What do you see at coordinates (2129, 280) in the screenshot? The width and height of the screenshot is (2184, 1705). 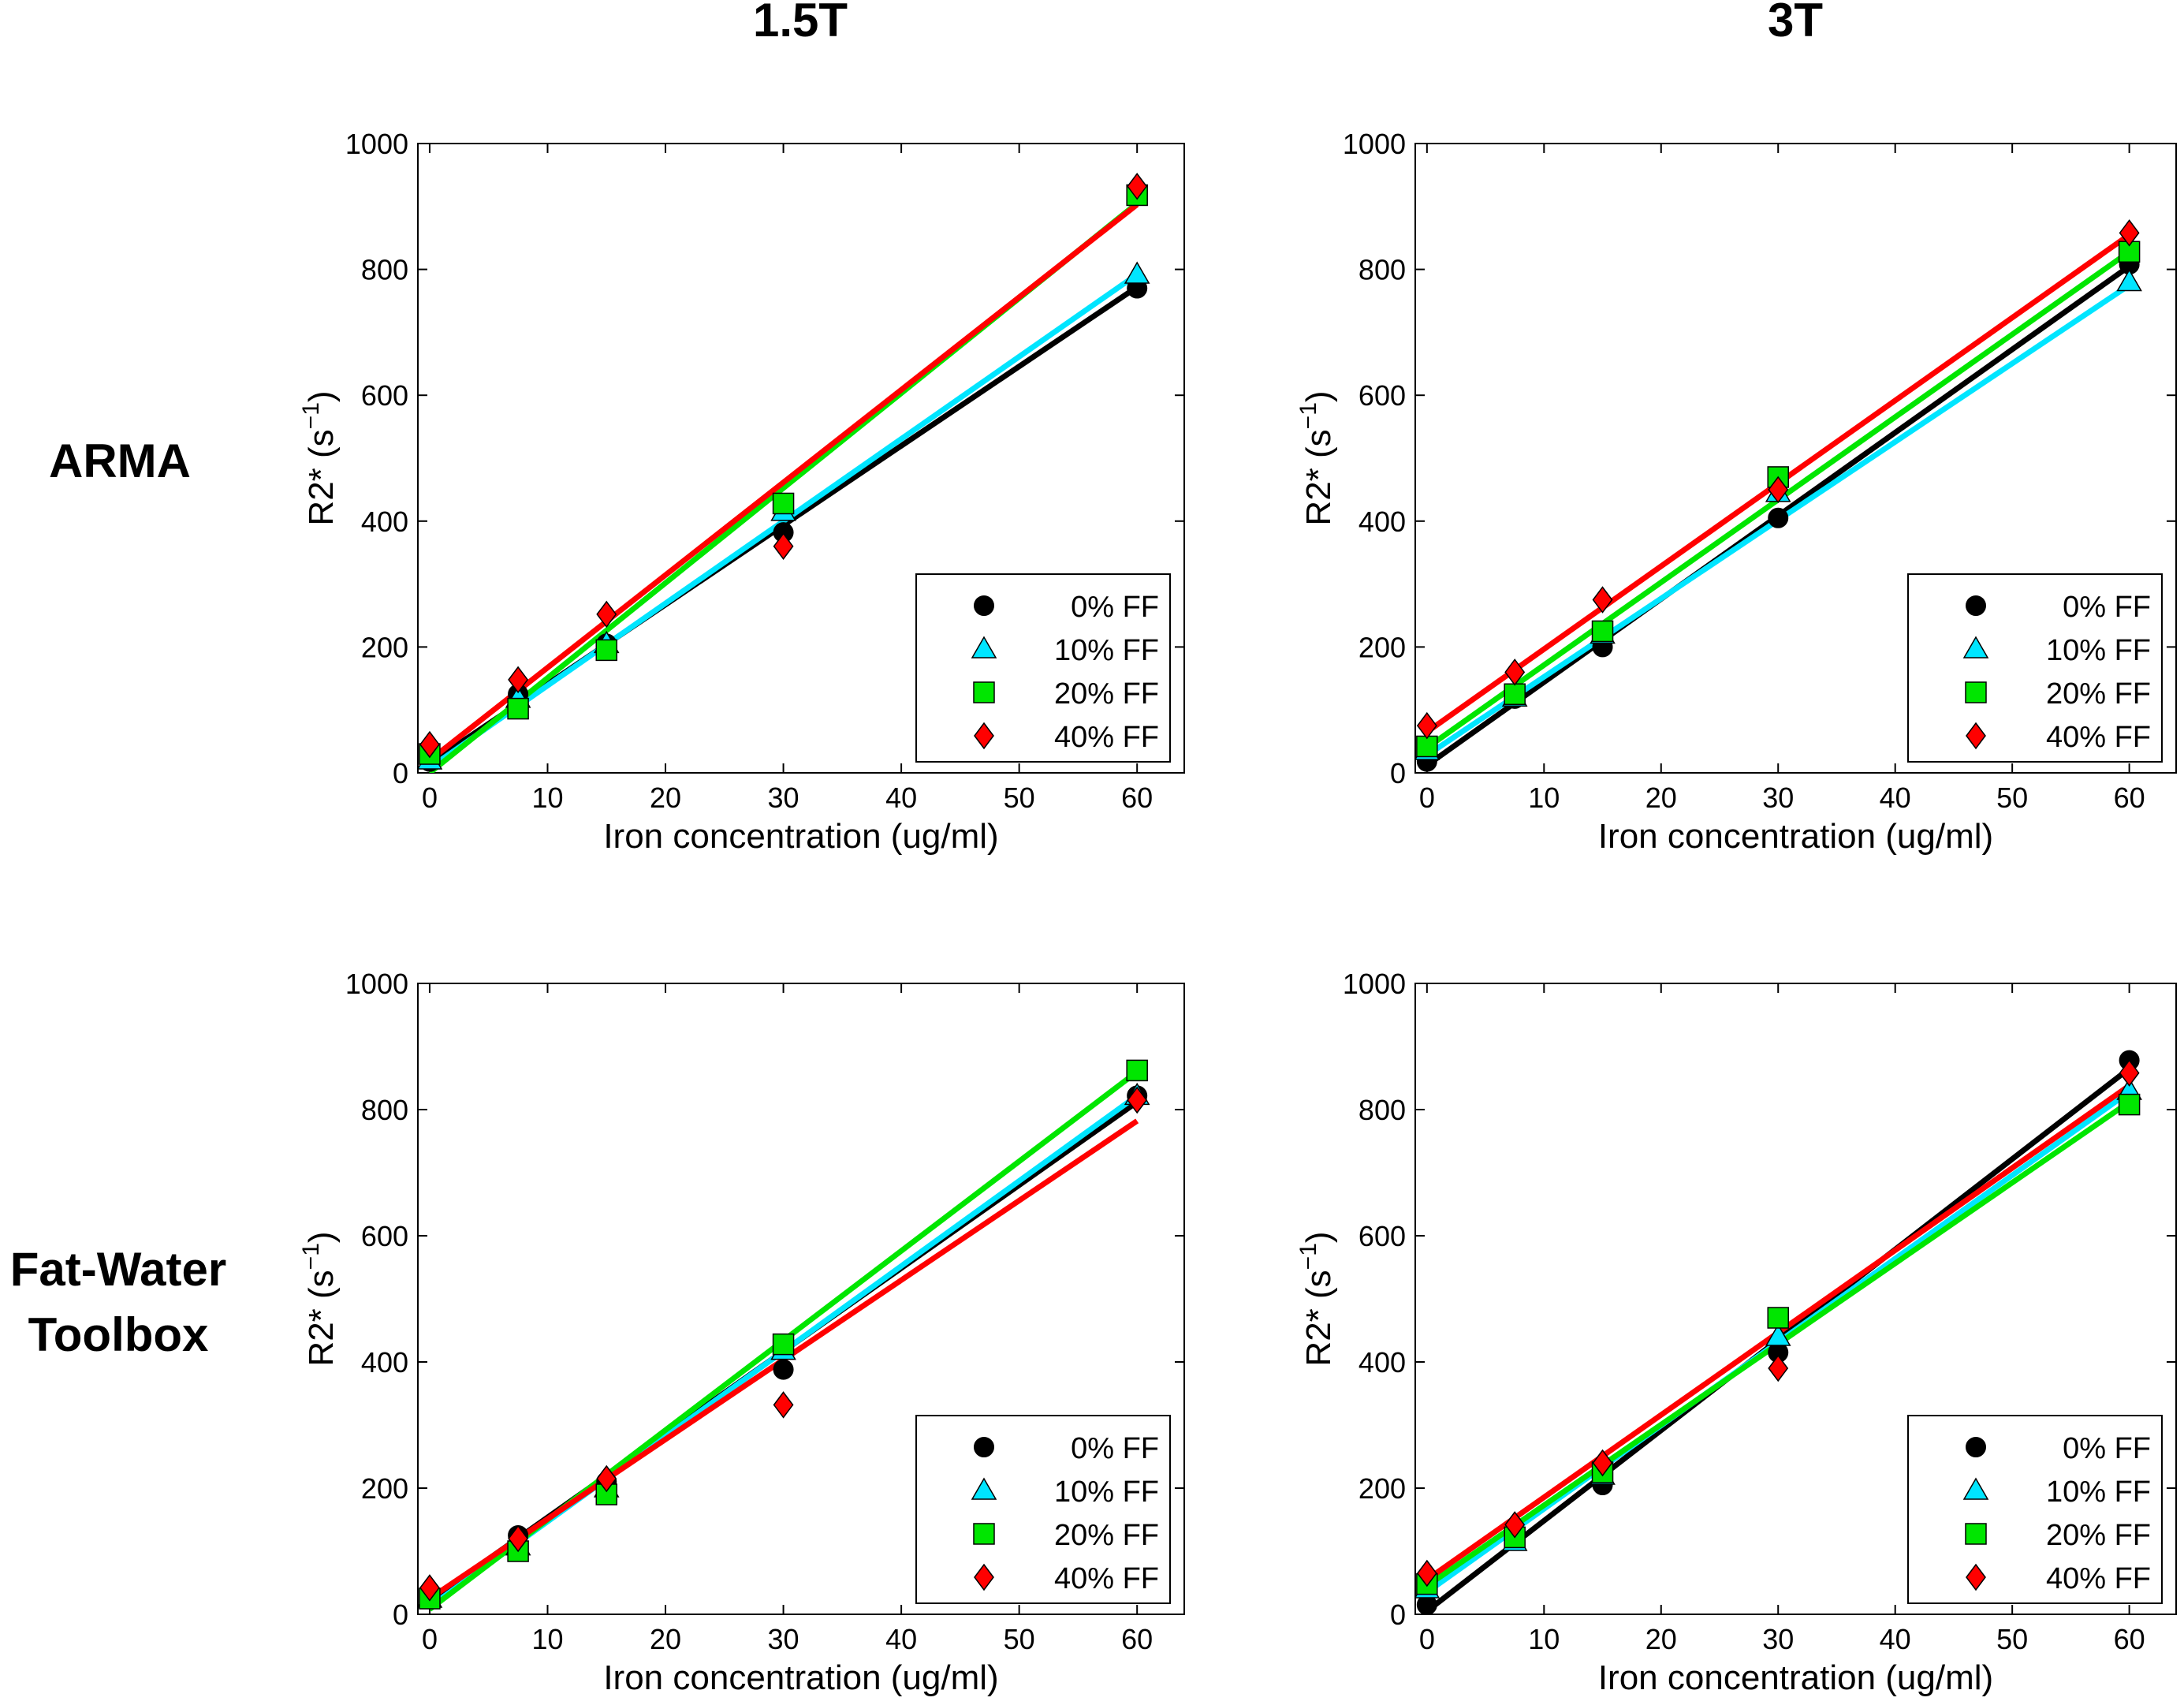 I see `data-point-10-ff` at bounding box center [2129, 280].